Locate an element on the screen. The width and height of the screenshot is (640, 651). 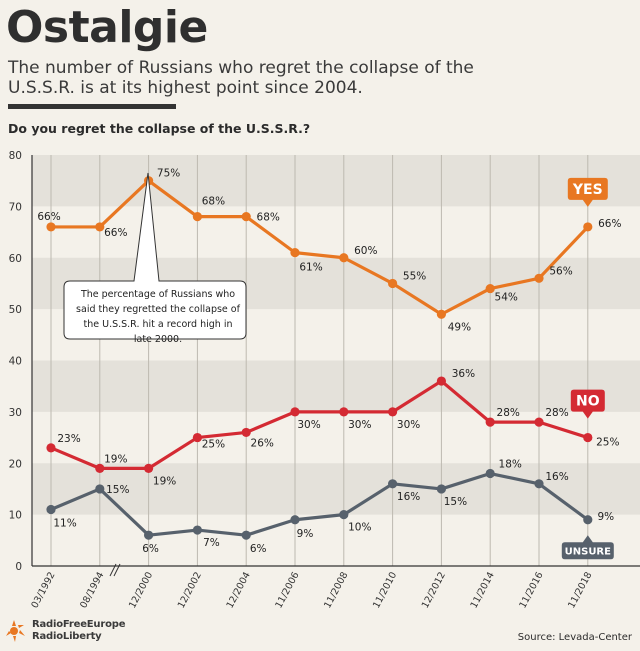
x-tick-label: 11/2006 is located at coordinates (287, 590).